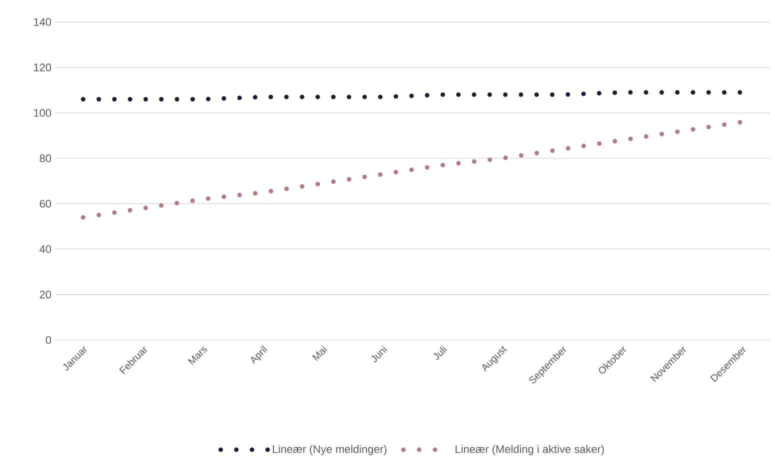 The image size is (775, 458). Describe the element at coordinates (43, 22) in the screenshot. I see `y-tick-label: 140` at that location.